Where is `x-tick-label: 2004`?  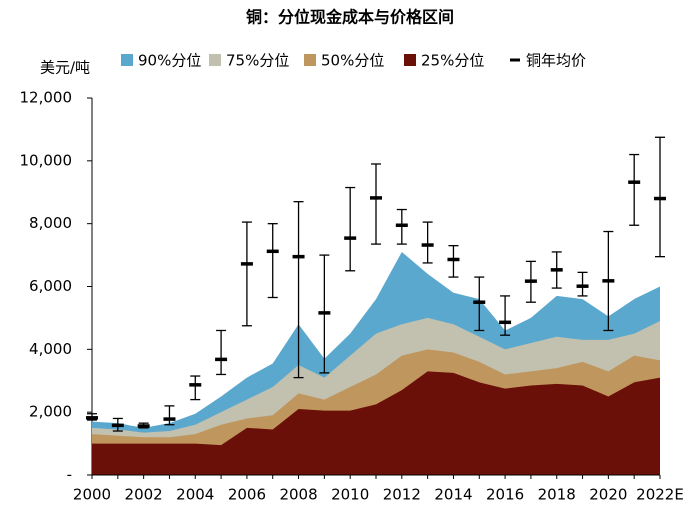 x-tick-label: 2004 is located at coordinates (195, 495).